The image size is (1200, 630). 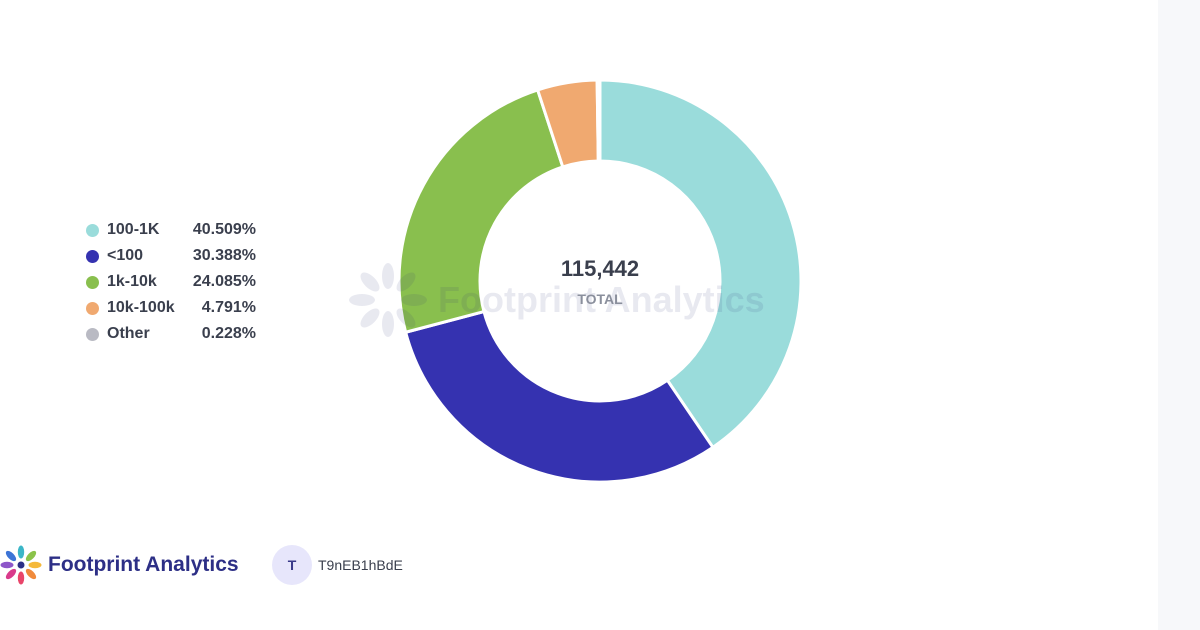 I want to click on right-edge-strip, so click(x=1179, y=315).